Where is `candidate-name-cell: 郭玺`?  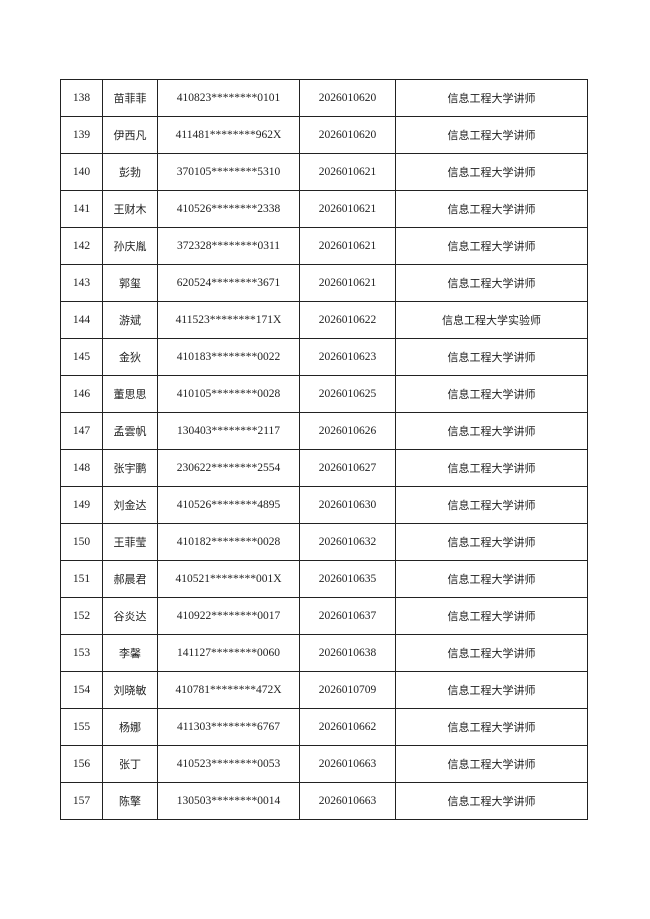
candidate-name-cell: 郭玺 is located at coordinates (130, 283).